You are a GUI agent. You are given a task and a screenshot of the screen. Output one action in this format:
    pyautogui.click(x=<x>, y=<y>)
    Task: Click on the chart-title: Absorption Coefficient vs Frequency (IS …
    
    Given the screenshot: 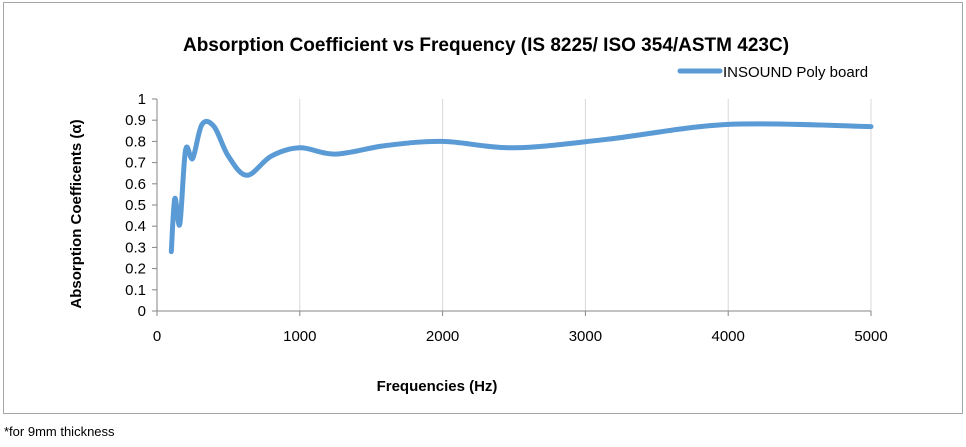 What is the action you would take?
    pyautogui.click(x=486, y=45)
    